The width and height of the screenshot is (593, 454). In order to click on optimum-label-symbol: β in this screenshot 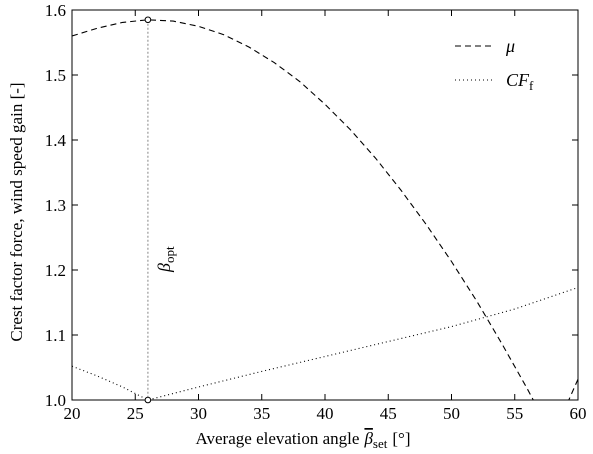, I will do `click(164, 268)`.